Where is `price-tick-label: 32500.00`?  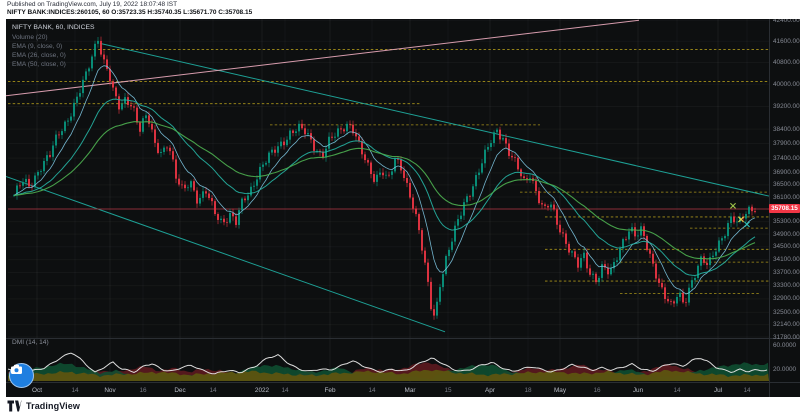 price-tick-label: 32500.00 is located at coordinates (786, 312).